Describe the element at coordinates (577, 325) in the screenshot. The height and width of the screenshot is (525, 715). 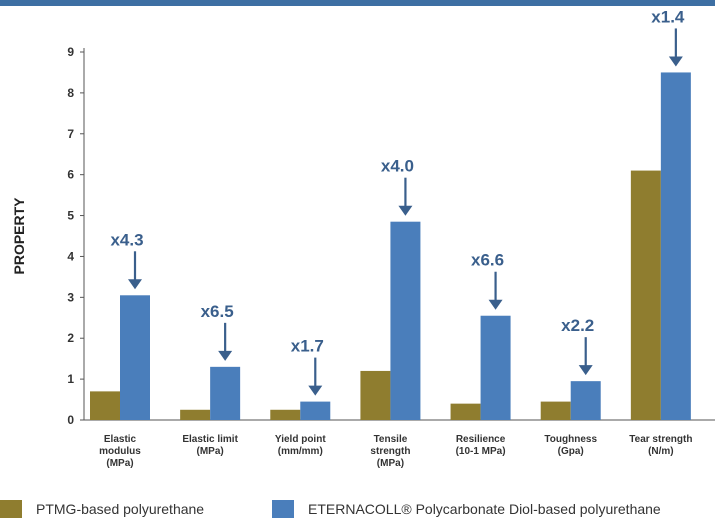
I see `annotation-label: x2.2` at that location.